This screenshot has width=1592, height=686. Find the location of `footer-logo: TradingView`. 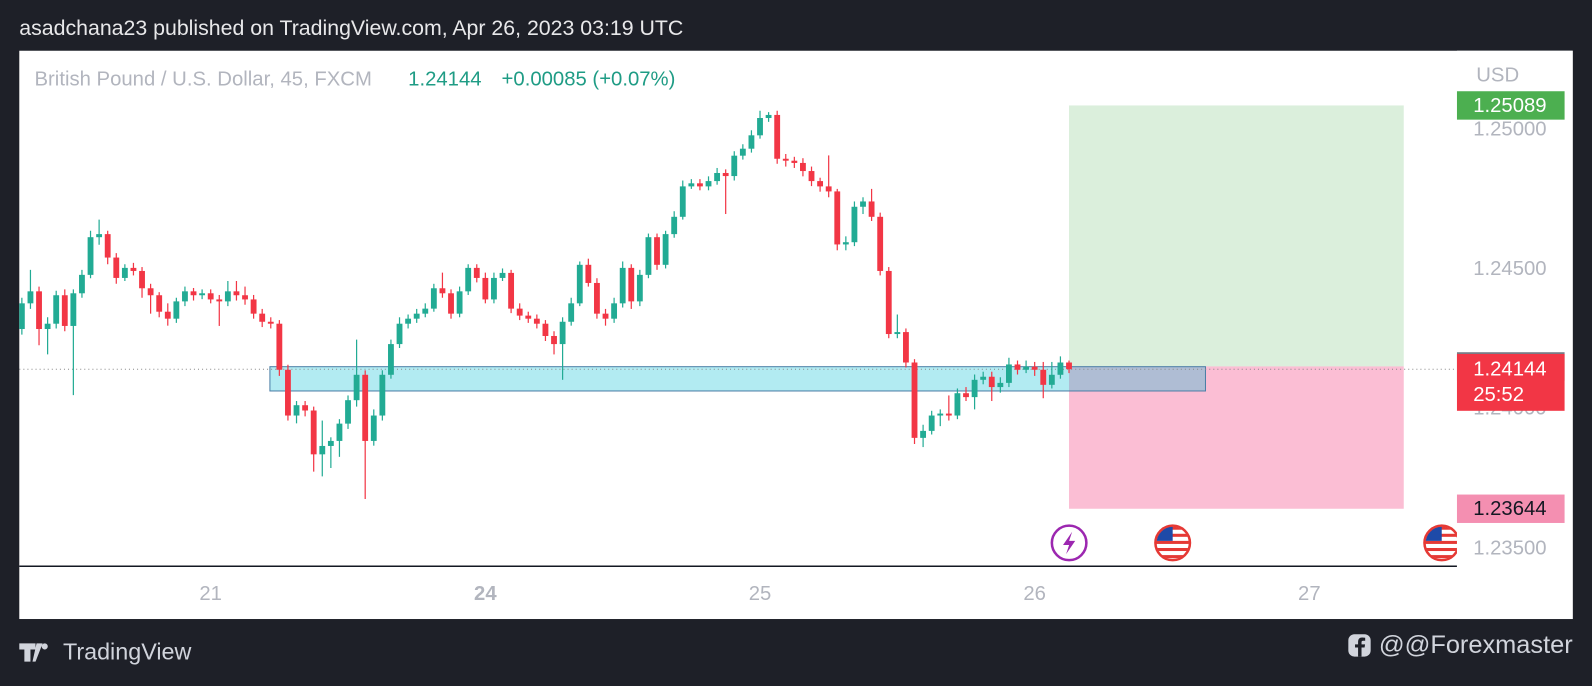

footer-logo: TradingView is located at coordinates (105, 652).